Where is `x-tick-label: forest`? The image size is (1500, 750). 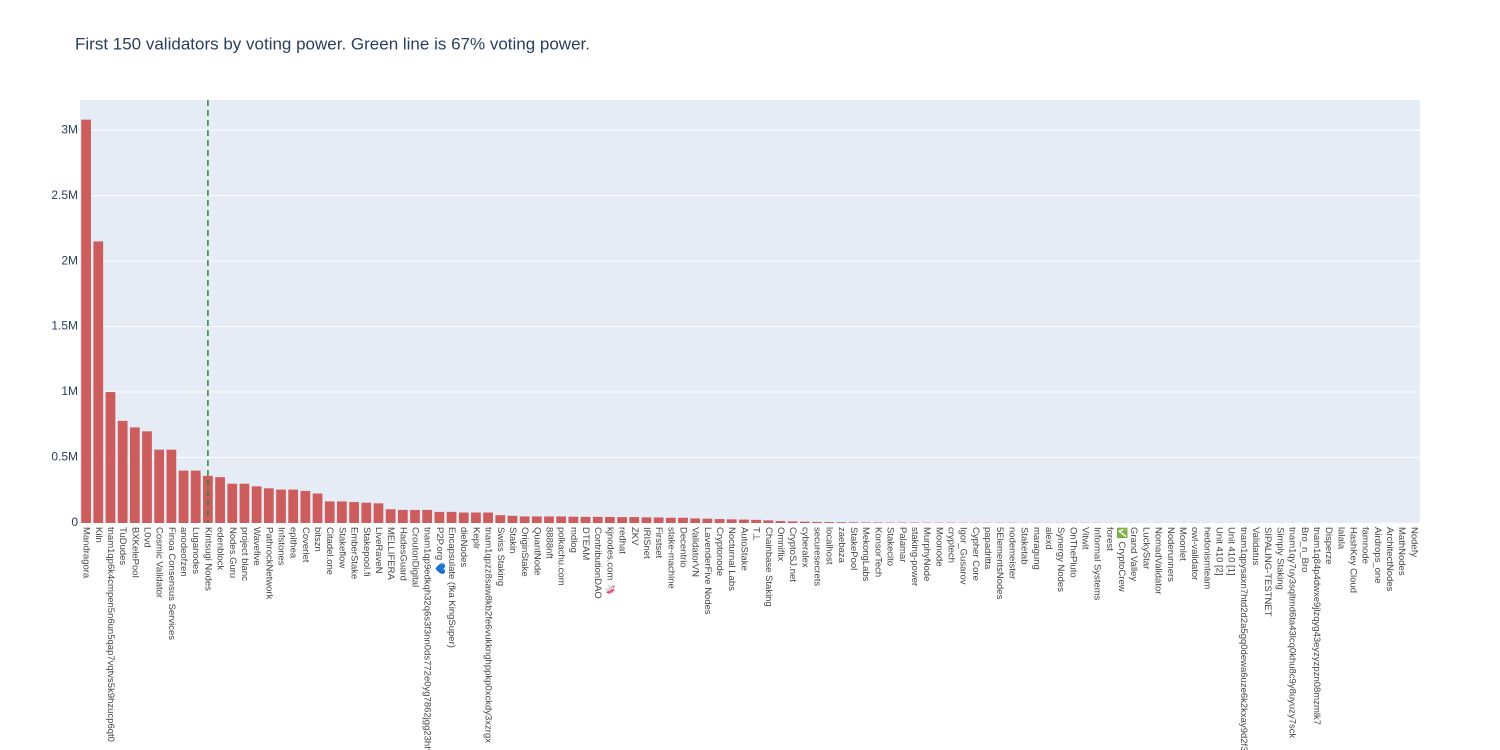 x-tick-label: forest is located at coordinates (1109, 539).